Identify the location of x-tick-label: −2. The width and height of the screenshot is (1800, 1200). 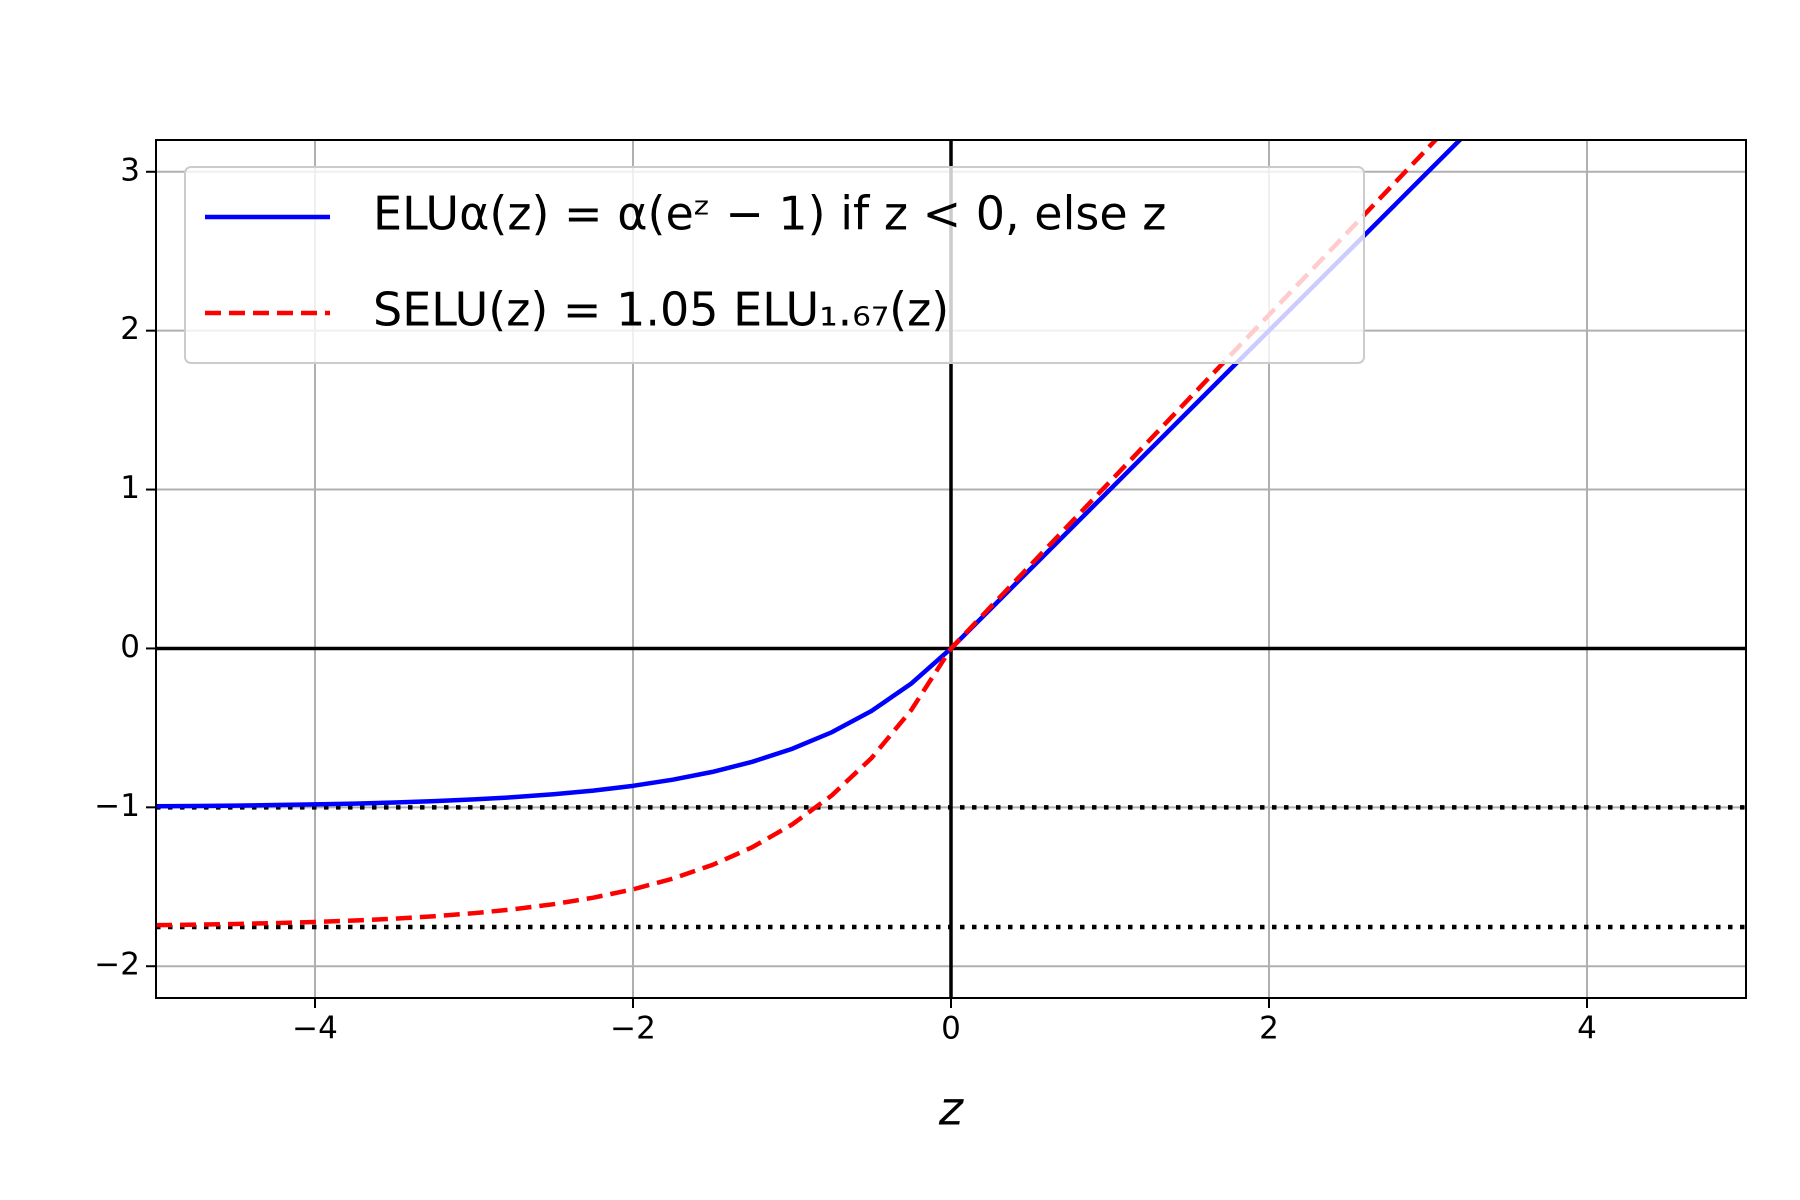
(633, 1029).